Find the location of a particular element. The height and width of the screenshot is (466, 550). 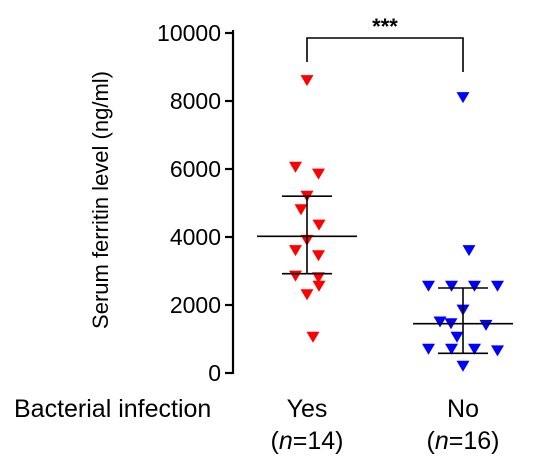

sample-size-label: (n=14) is located at coordinates (307, 441).